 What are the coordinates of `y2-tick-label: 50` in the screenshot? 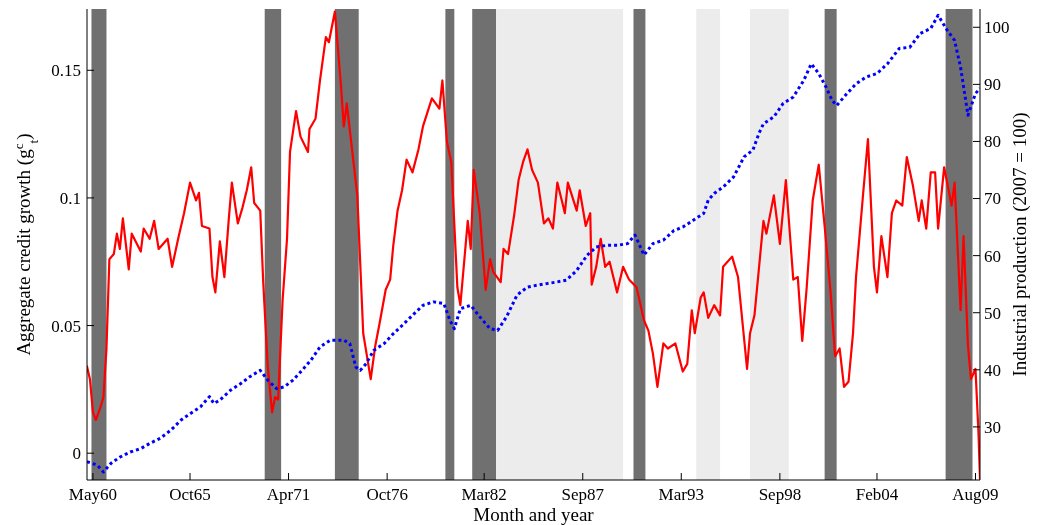 It's located at (992, 313).